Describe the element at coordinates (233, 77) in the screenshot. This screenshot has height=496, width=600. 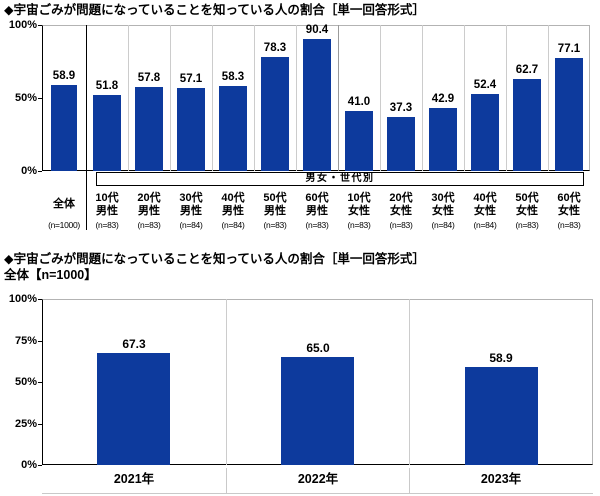
I see `chart1-bar-value-label: 58.3` at that location.